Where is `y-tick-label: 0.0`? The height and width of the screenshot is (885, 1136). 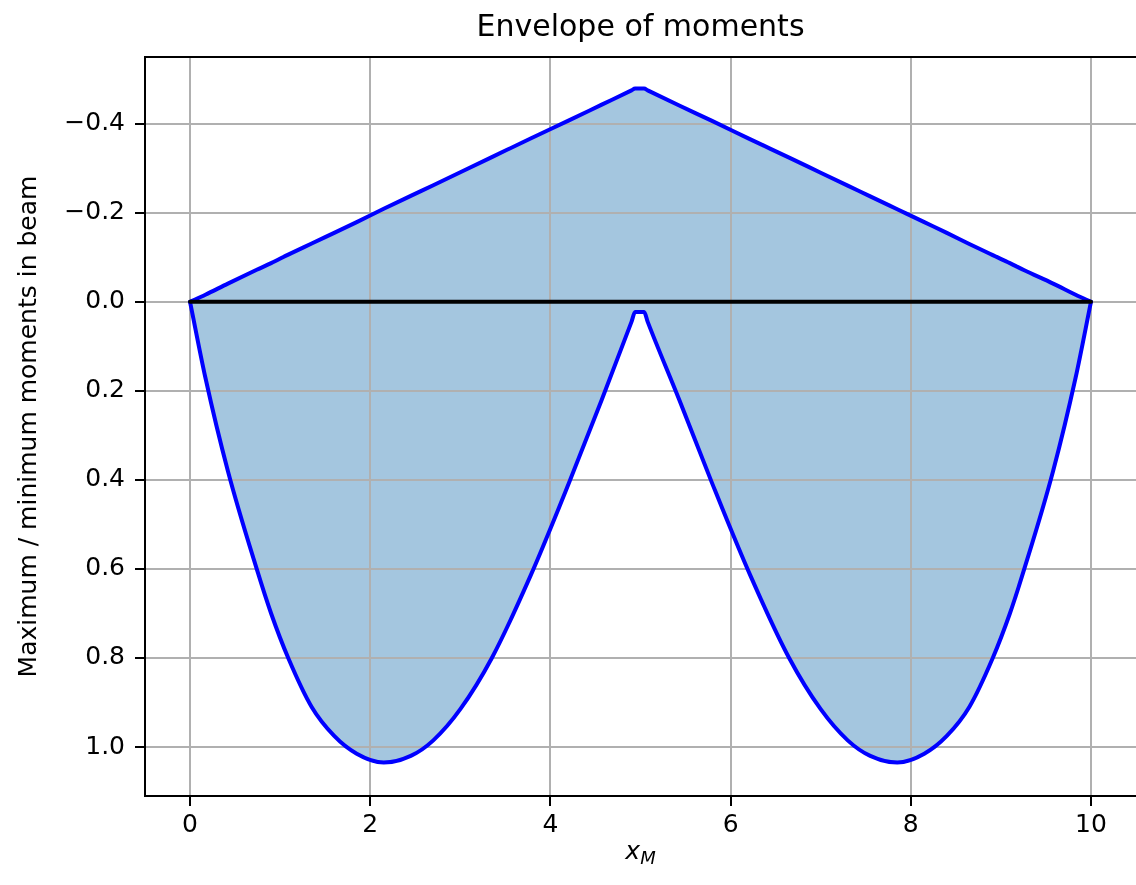 y-tick-label: 0.0 is located at coordinates (105, 300).